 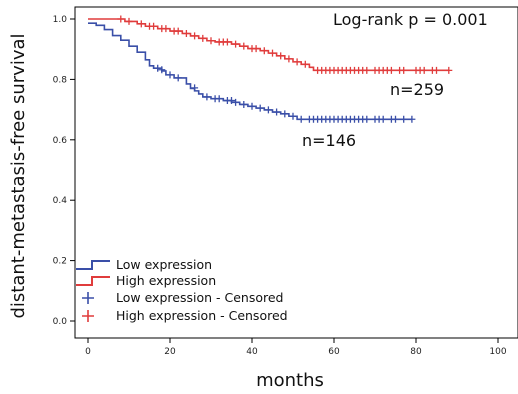 What do you see at coordinates (88, 316) in the screenshot?
I see `legend-swatch-high-expression-censored` at bounding box center [88, 316].